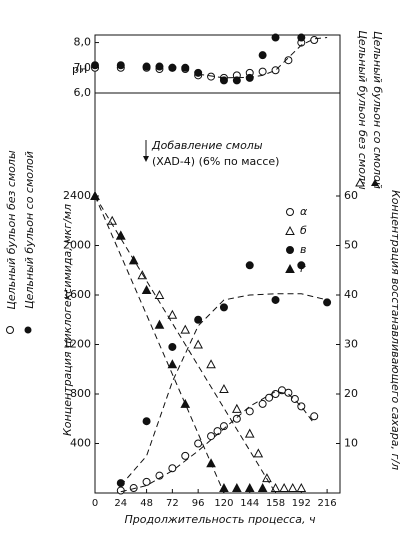 This screenshot has width=412, height=533. Describe the element at coordinates (77, 245) in the screenshot. I see `y-tick-label: 2000` at that location.